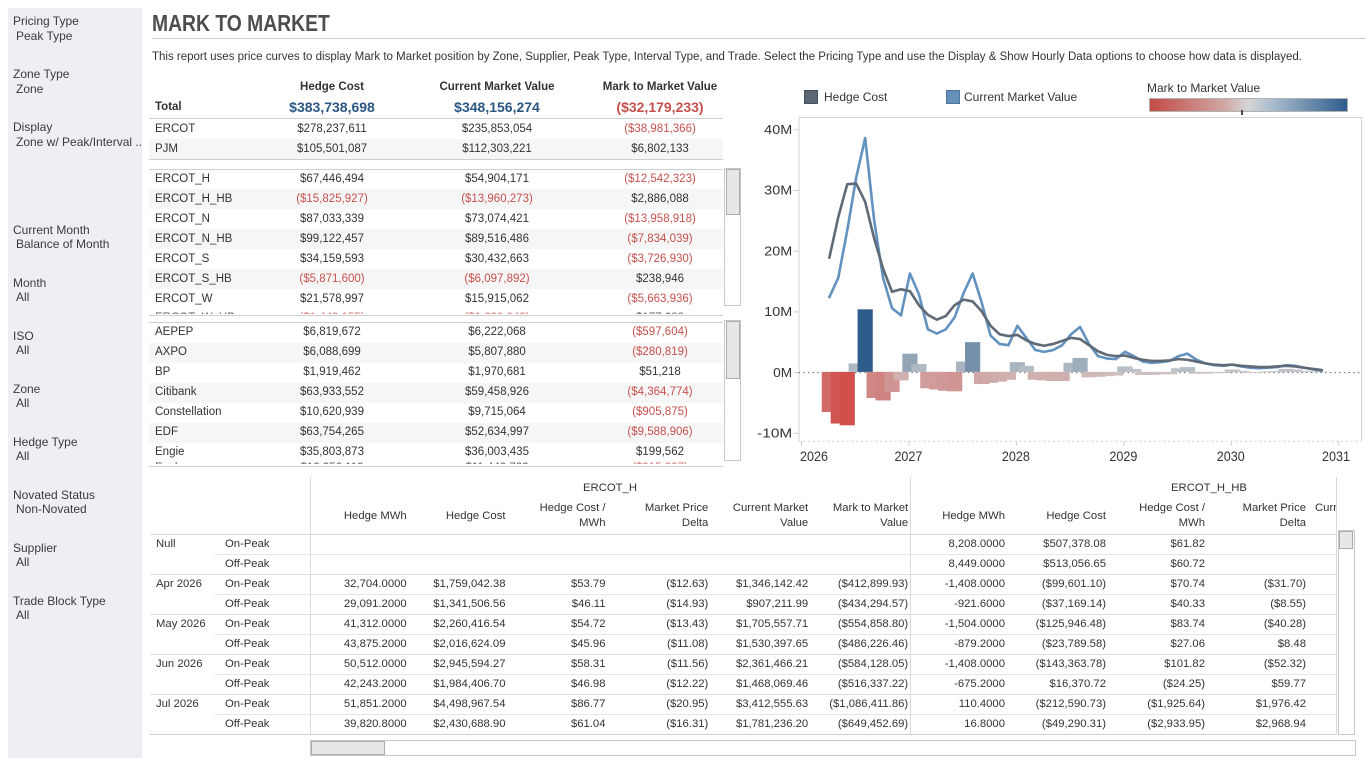 This screenshot has width=1366, height=768. What do you see at coordinates (1123, 456) in the screenshot?
I see `svg-text: 2029` at bounding box center [1123, 456].